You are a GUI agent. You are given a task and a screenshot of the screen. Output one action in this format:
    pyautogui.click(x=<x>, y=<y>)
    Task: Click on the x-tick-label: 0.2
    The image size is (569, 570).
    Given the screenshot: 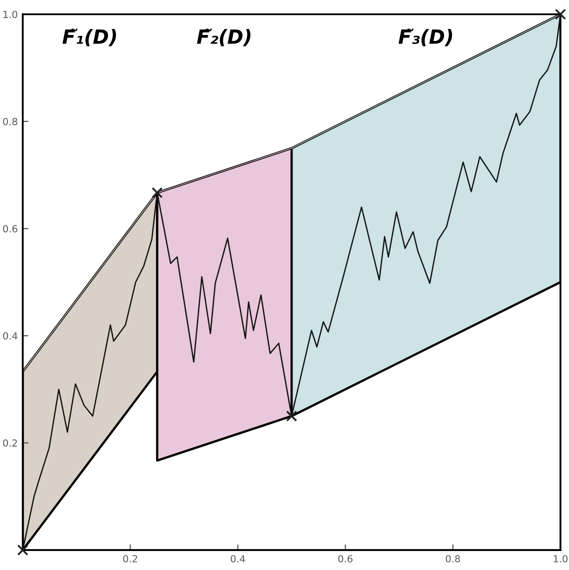 What is the action you would take?
    pyautogui.click(x=130, y=558)
    